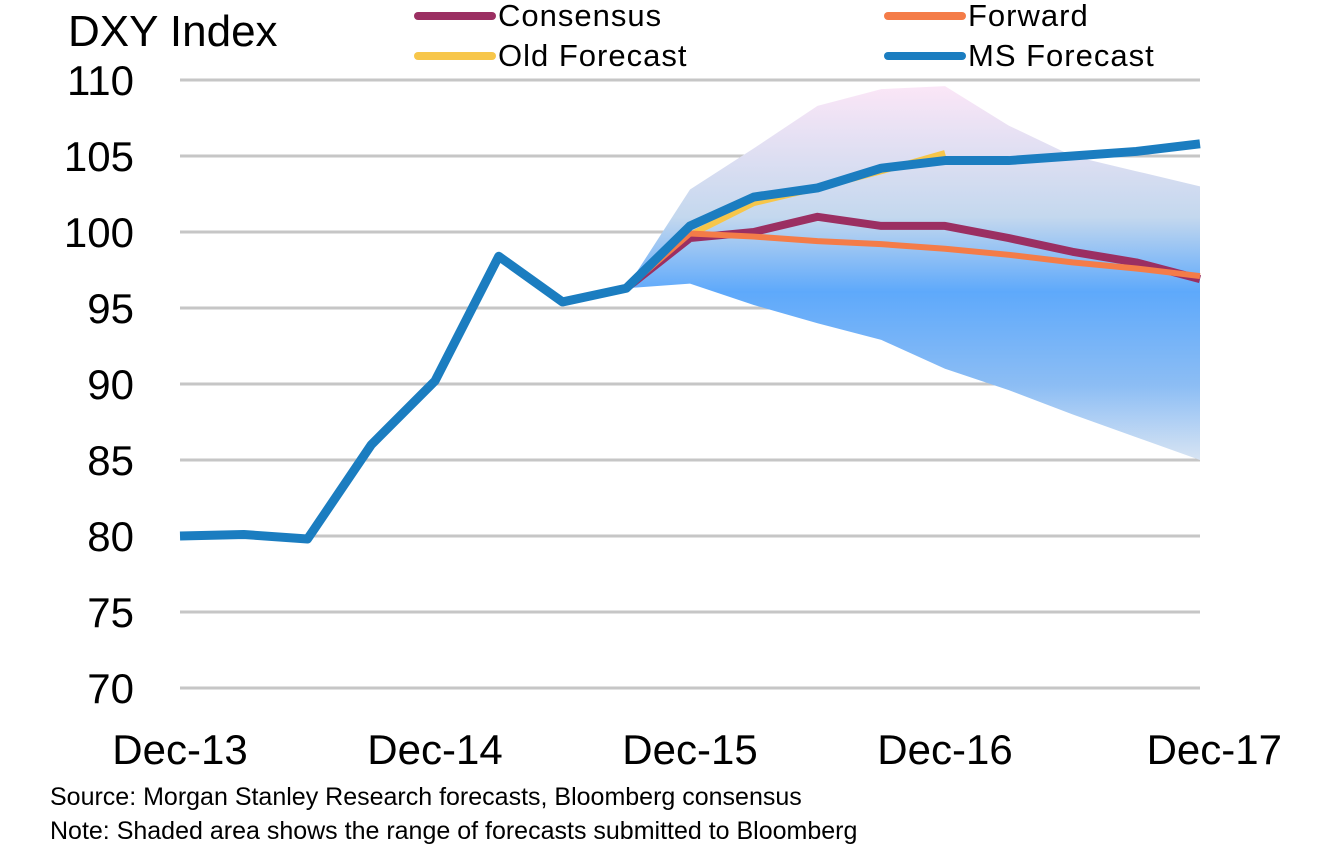 This screenshot has width=1322, height=860. Describe the element at coordinates (689, 749) in the screenshot. I see `x-tick-label: Dec-15` at that location.